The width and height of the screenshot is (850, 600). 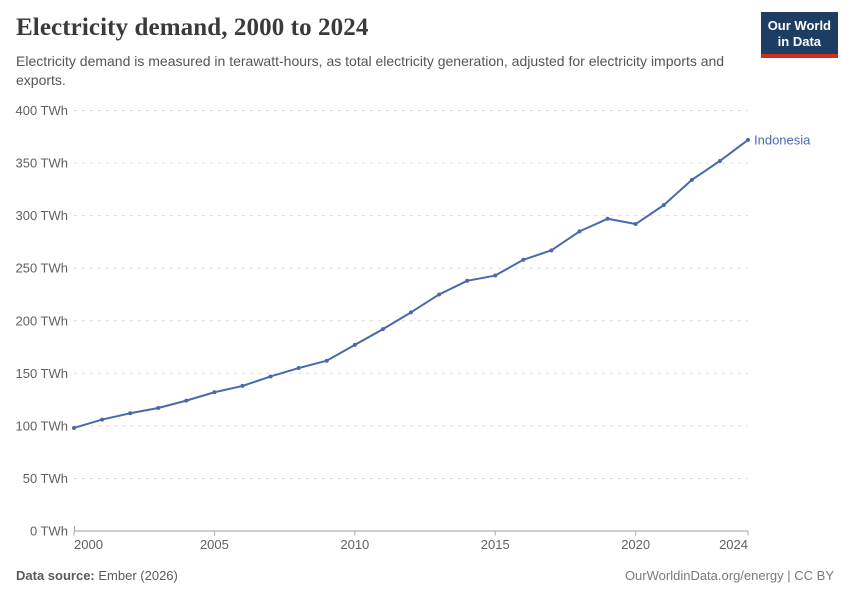 What do you see at coordinates (88, 544) in the screenshot?
I see `x-axis-label: 2000` at bounding box center [88, 544].